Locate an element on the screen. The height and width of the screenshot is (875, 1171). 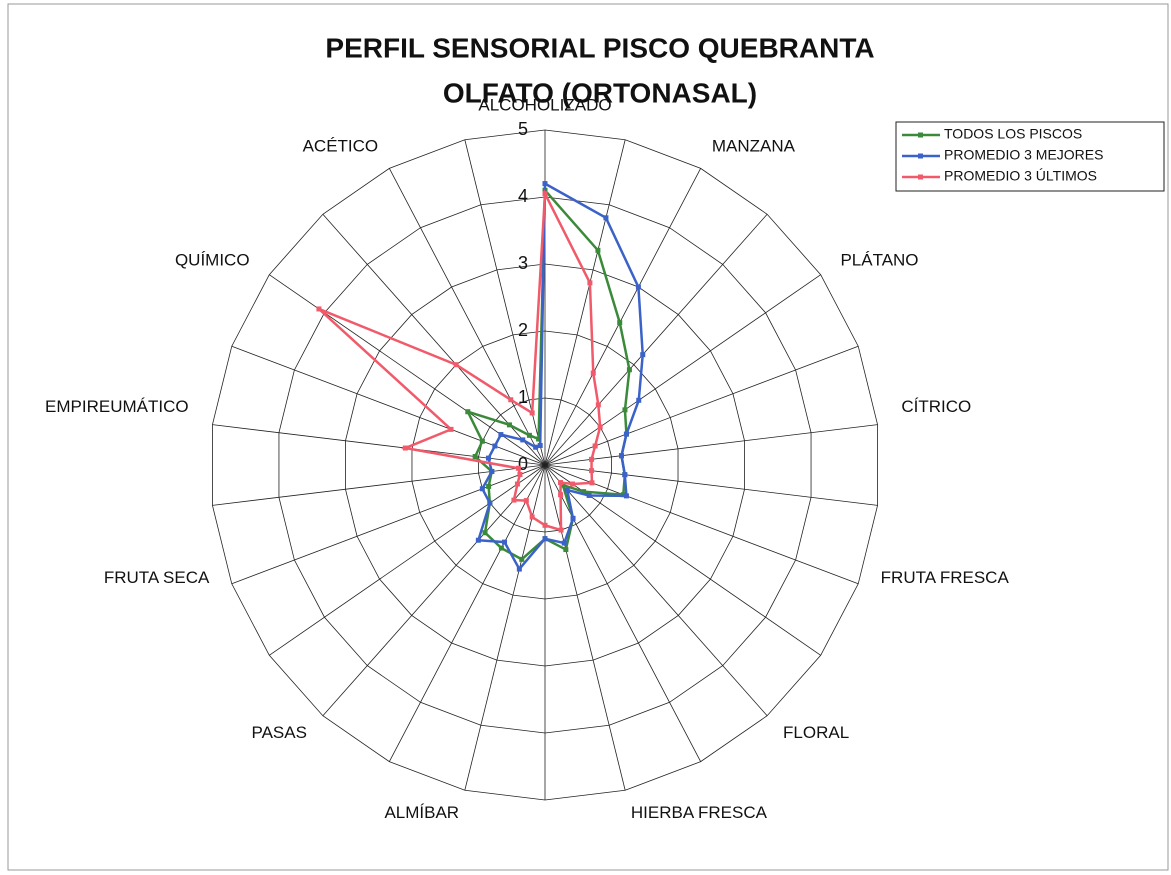
legend-label: PROMEDIO 3 ÚLTIMOS is located at coordinates (1020, 176).